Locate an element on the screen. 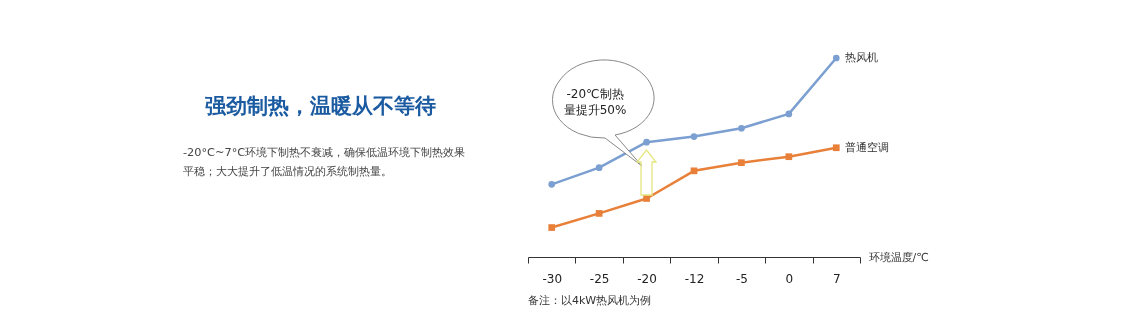 The height and width of the screenshot is (323, 1130). x-tick-label: -25 is located at coordinates (599, 278).